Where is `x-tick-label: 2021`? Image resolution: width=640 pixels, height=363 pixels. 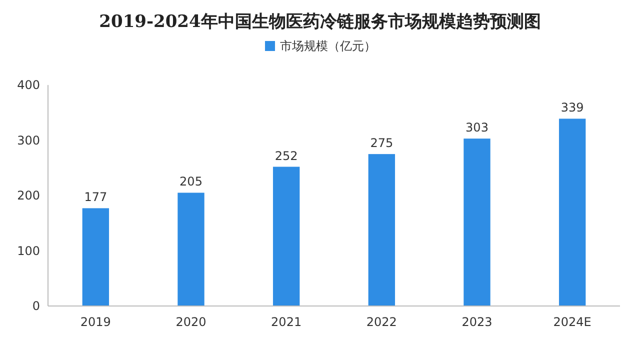 x-tick-label: 2021 is located at coordinates (286, 322).